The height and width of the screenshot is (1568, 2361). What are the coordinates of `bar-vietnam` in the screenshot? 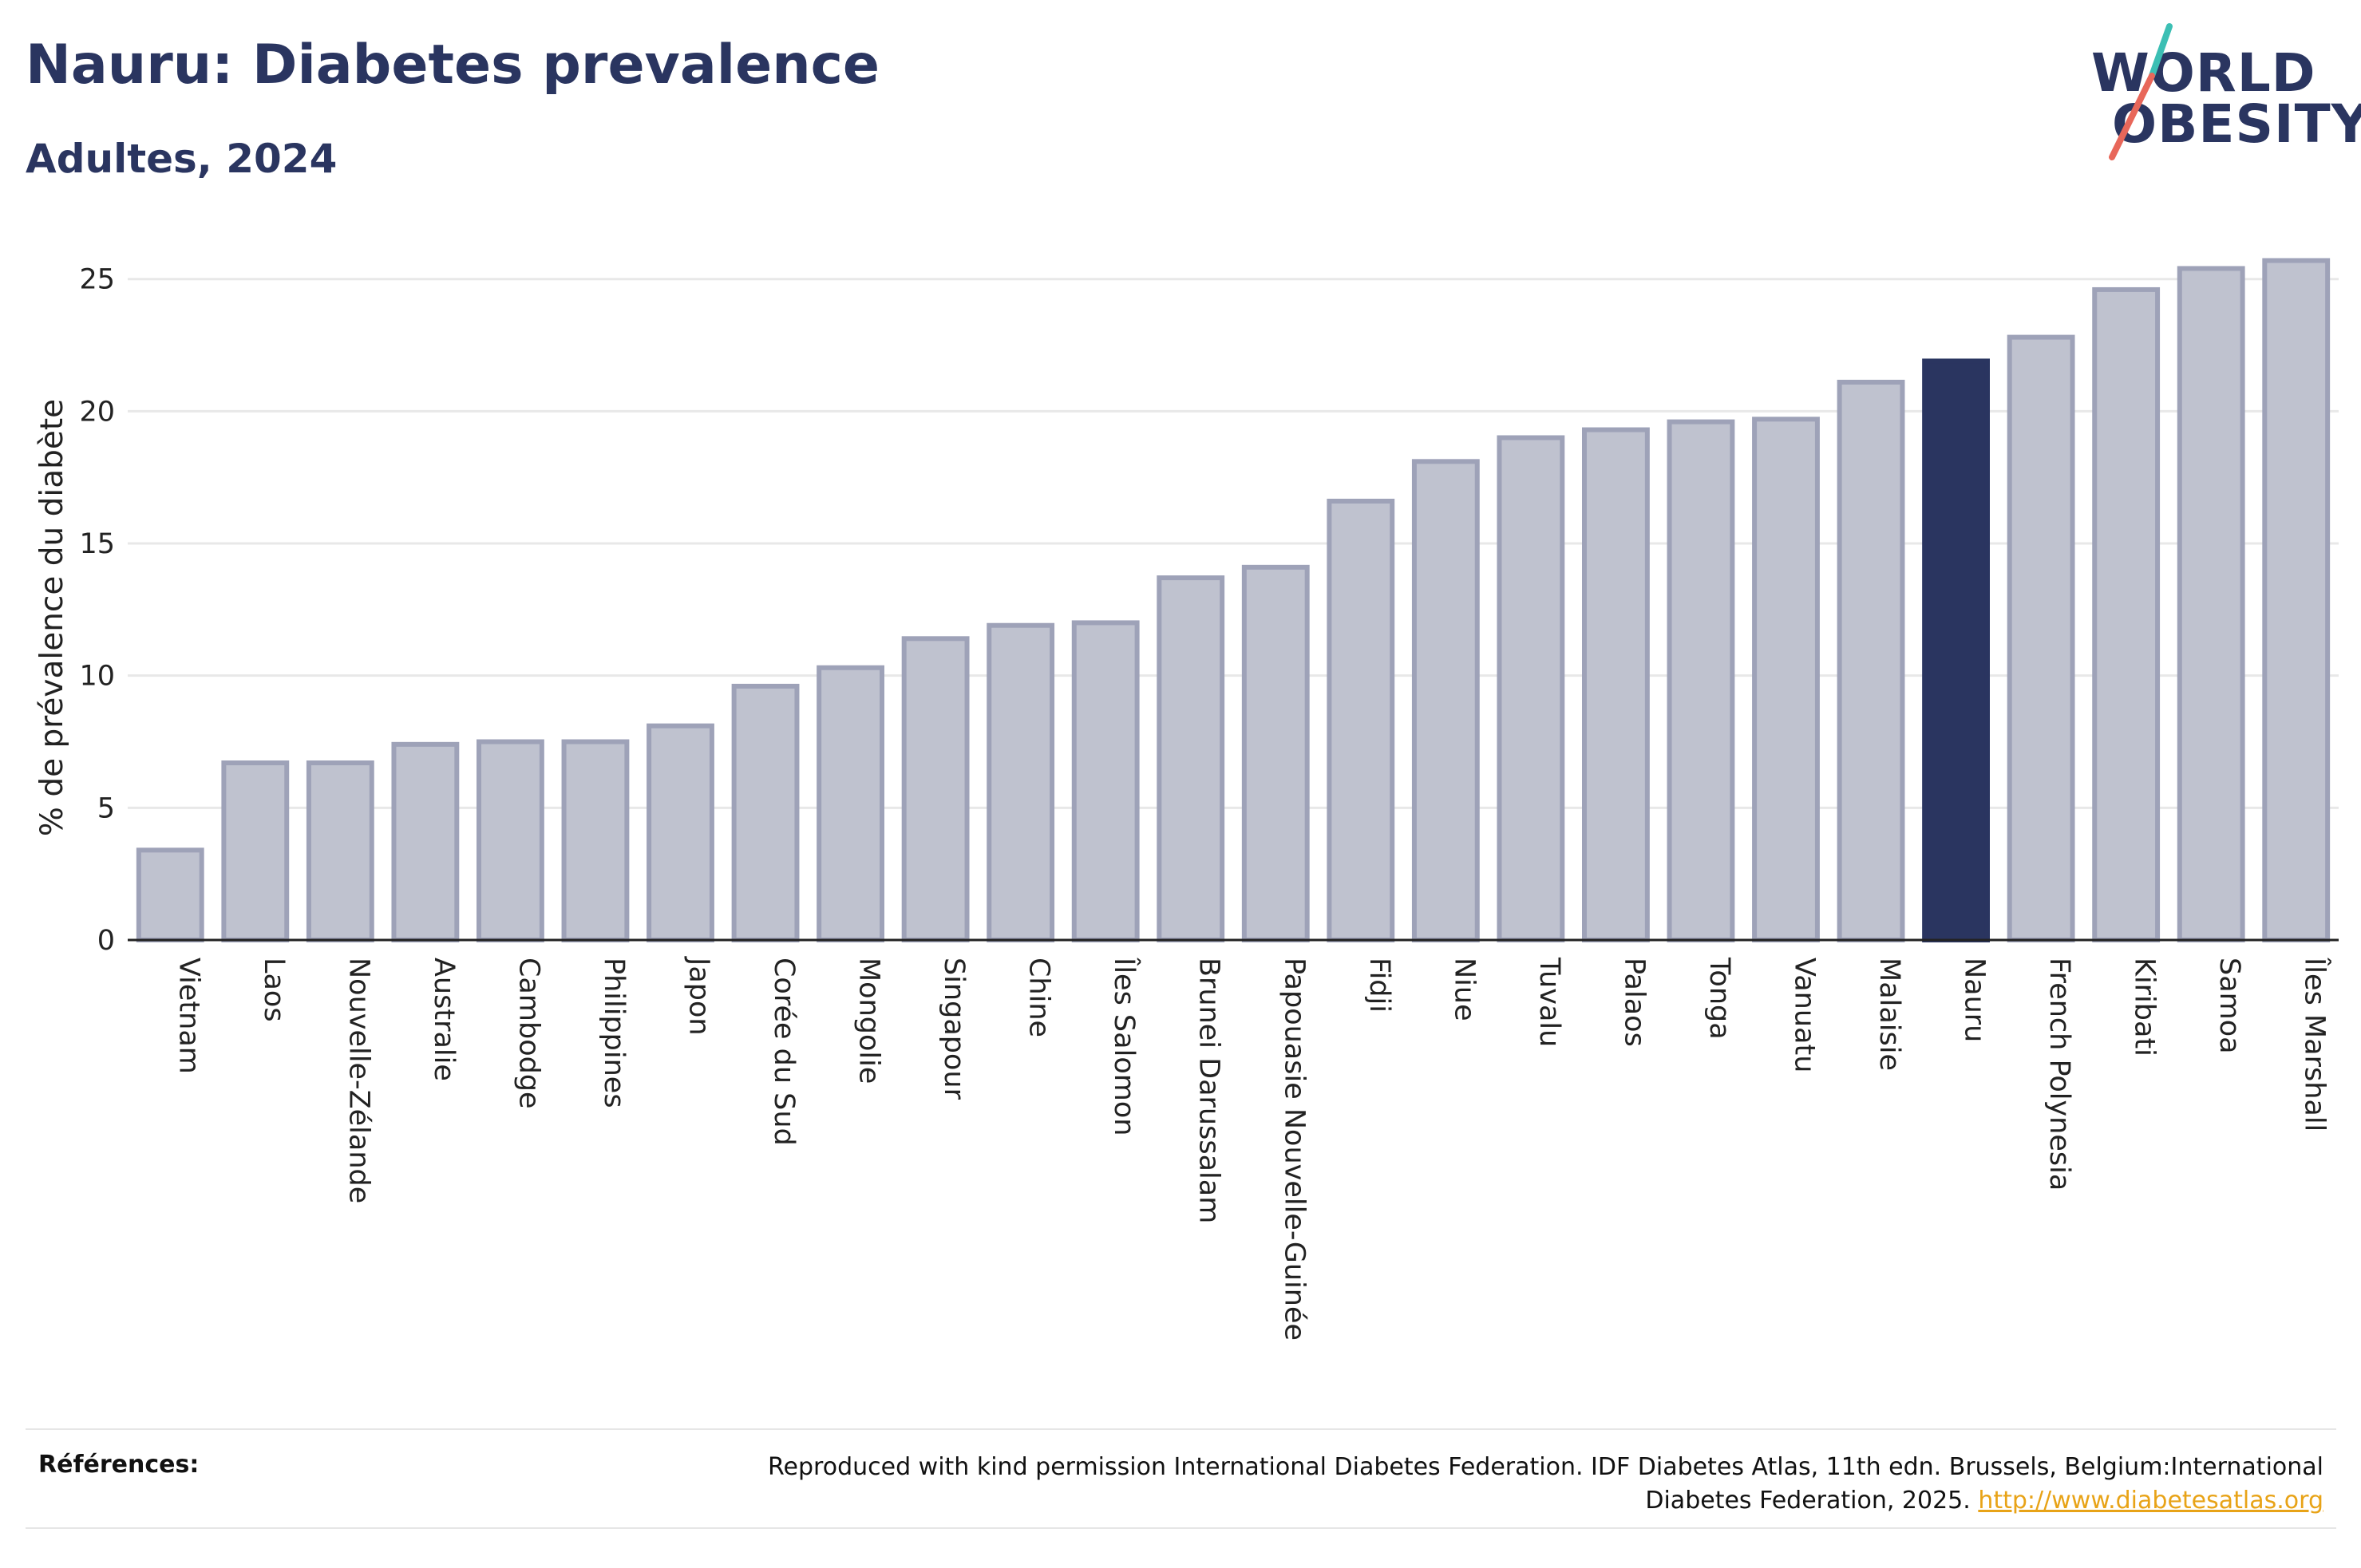 It's located at (170, 895).